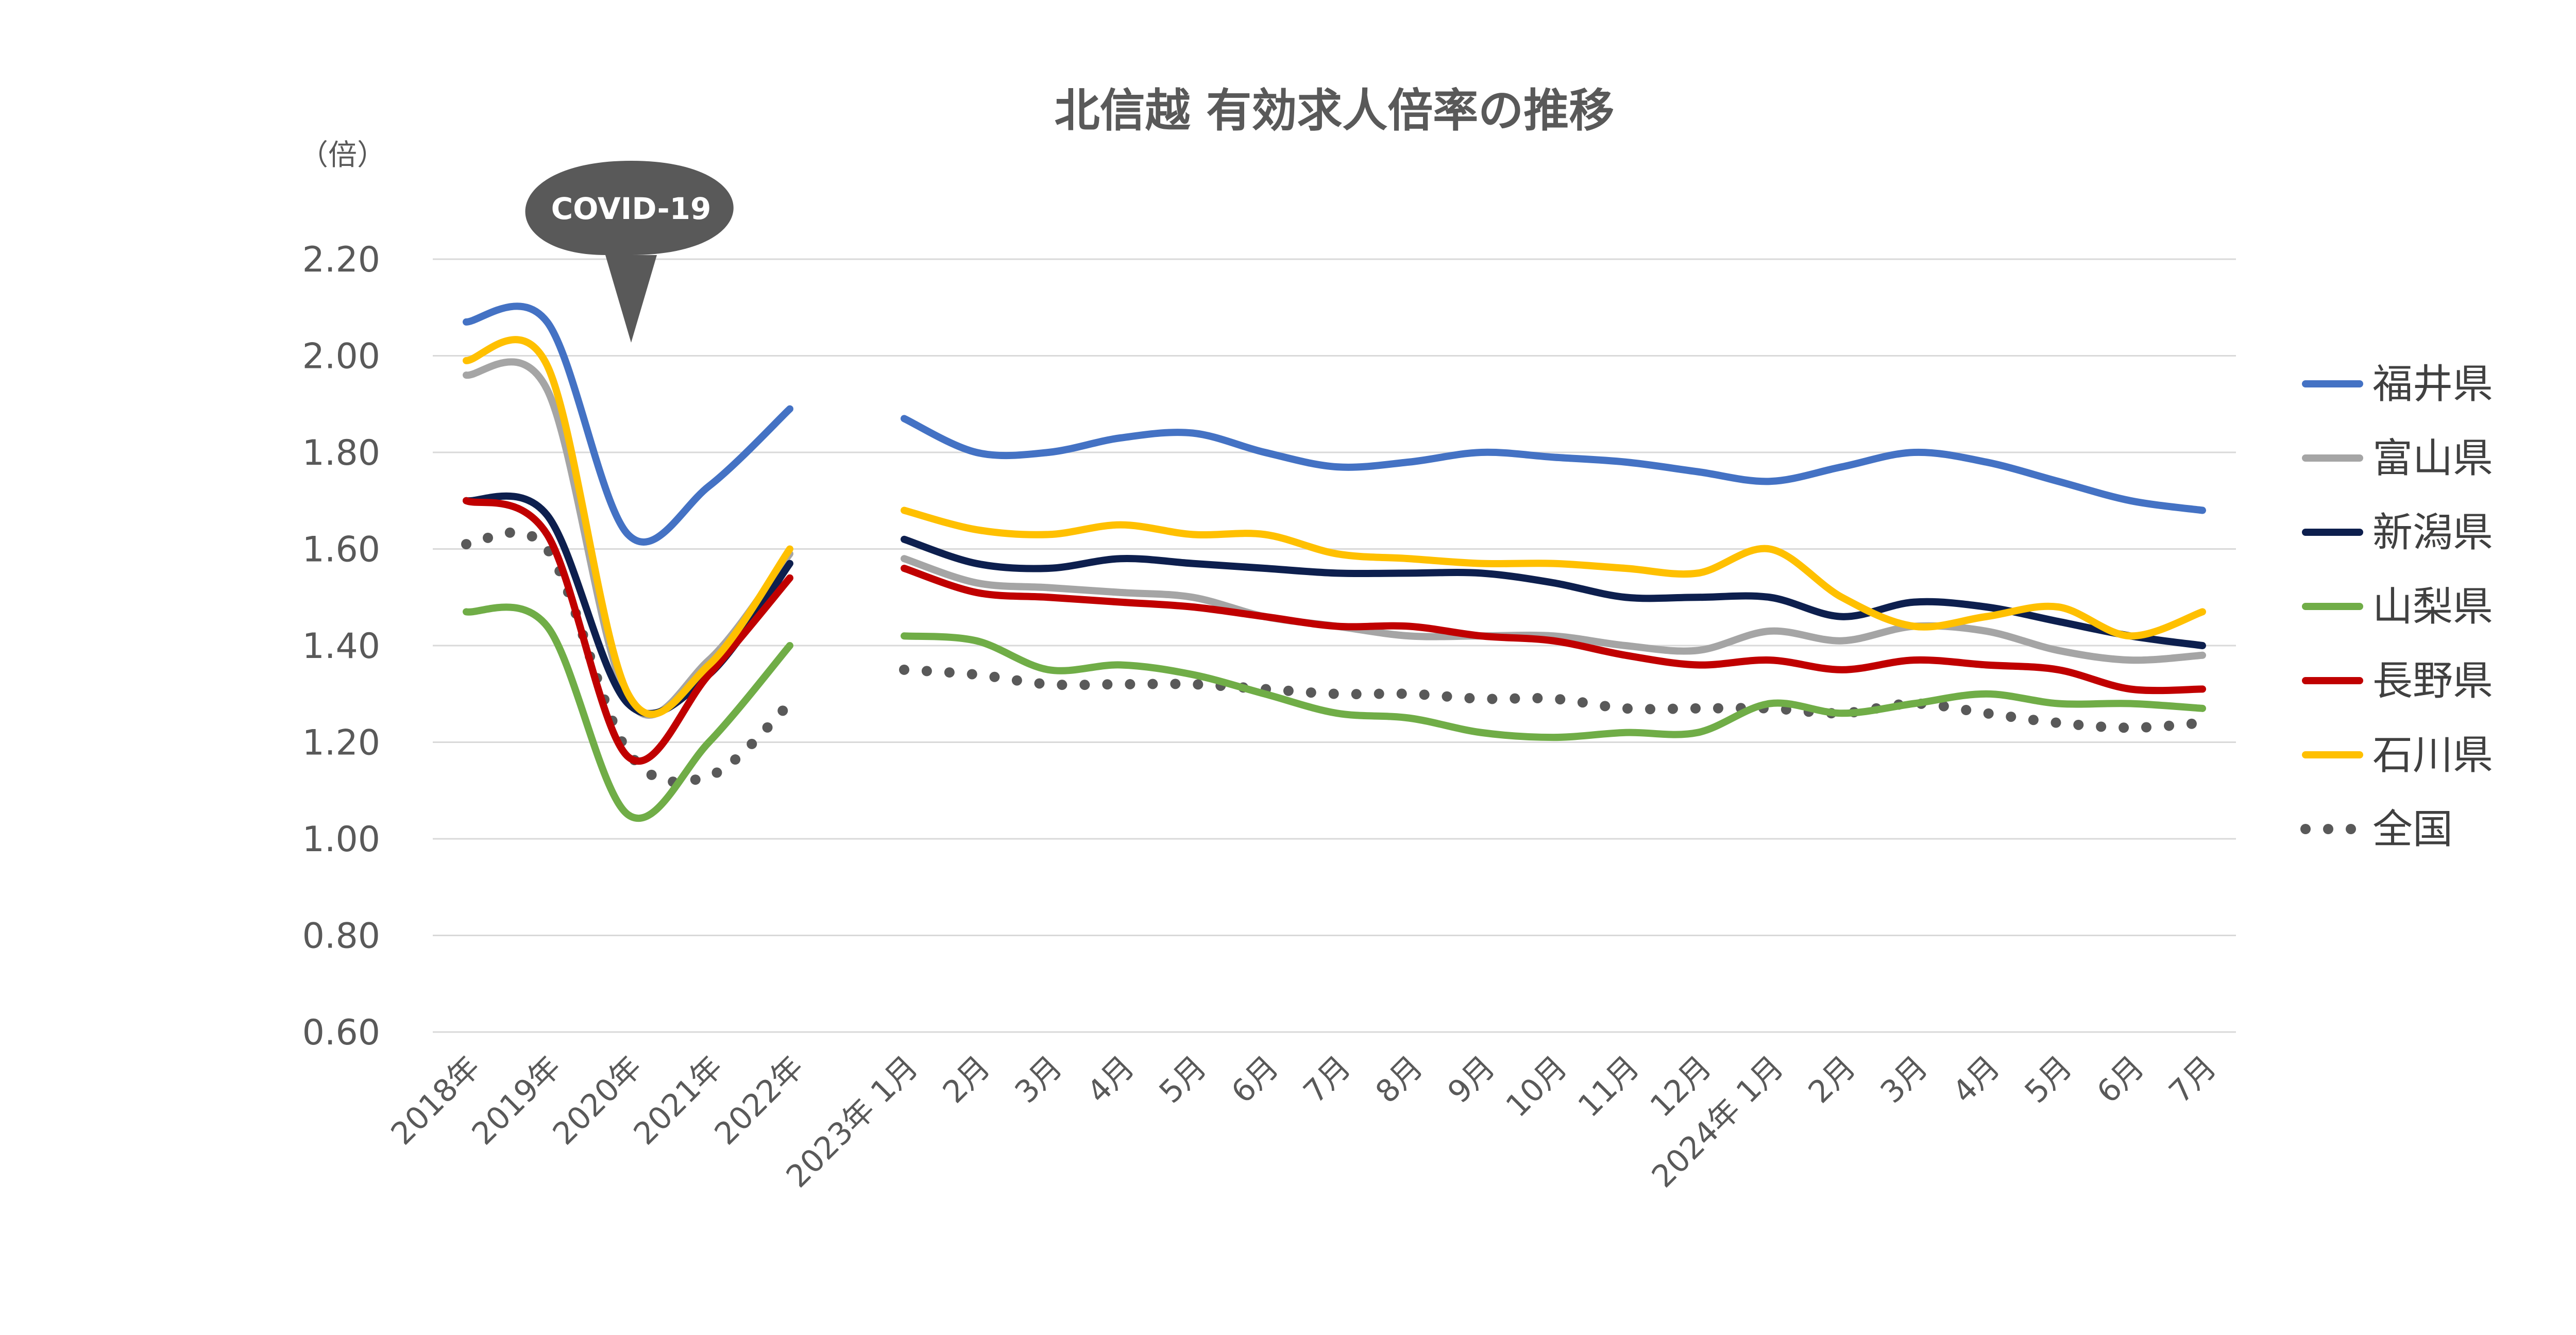 This screenshot has height=1335, width=2576. I want to click on x-tick-label: 8月, so click(1399, 1080).